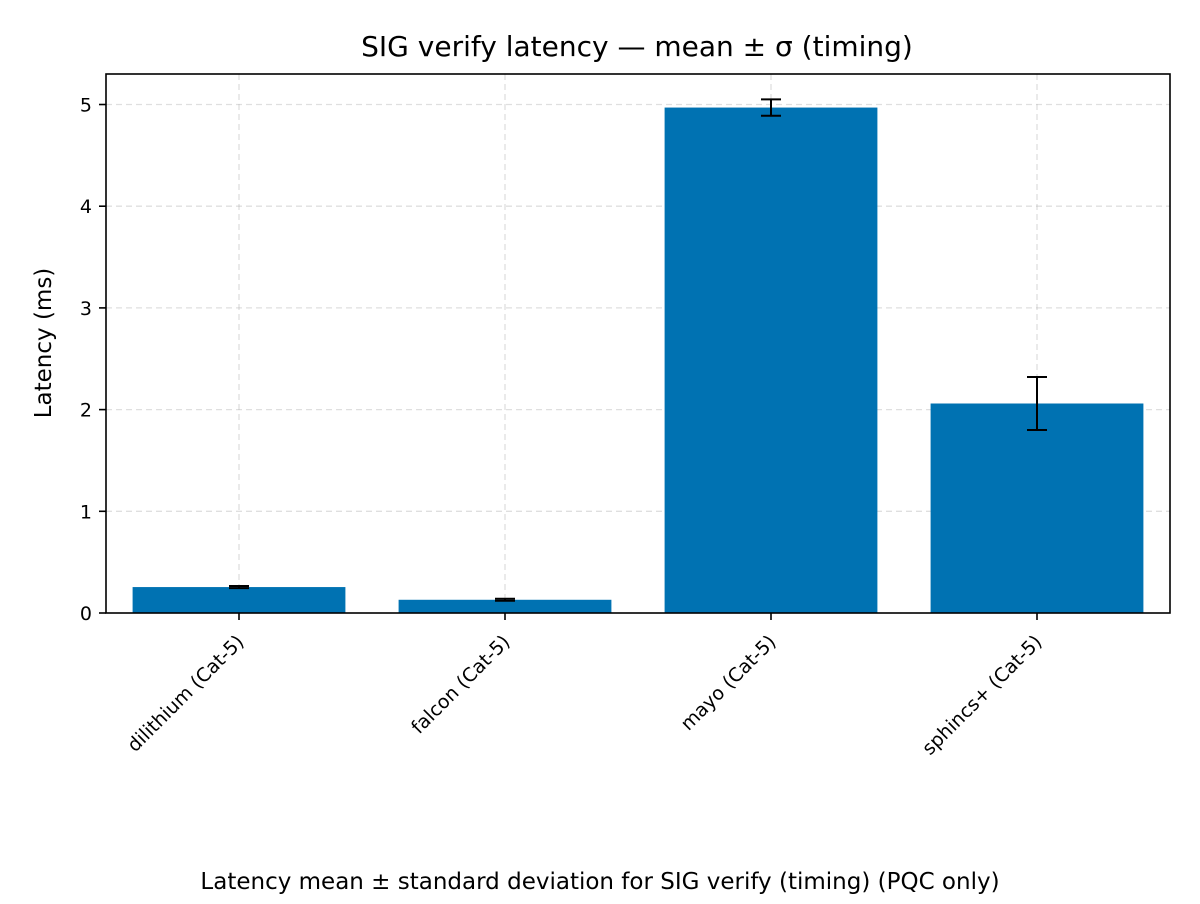 The image size is (1200, 904). I want to click on y-tick-label: 5, so click(86, 106).